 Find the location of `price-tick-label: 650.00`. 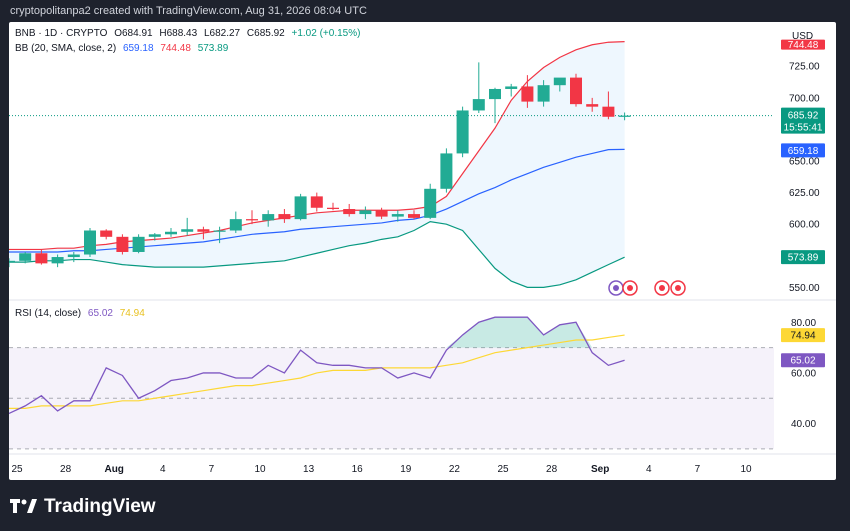

price-tick-label: 650.00 is located at coordinates (804, 162).